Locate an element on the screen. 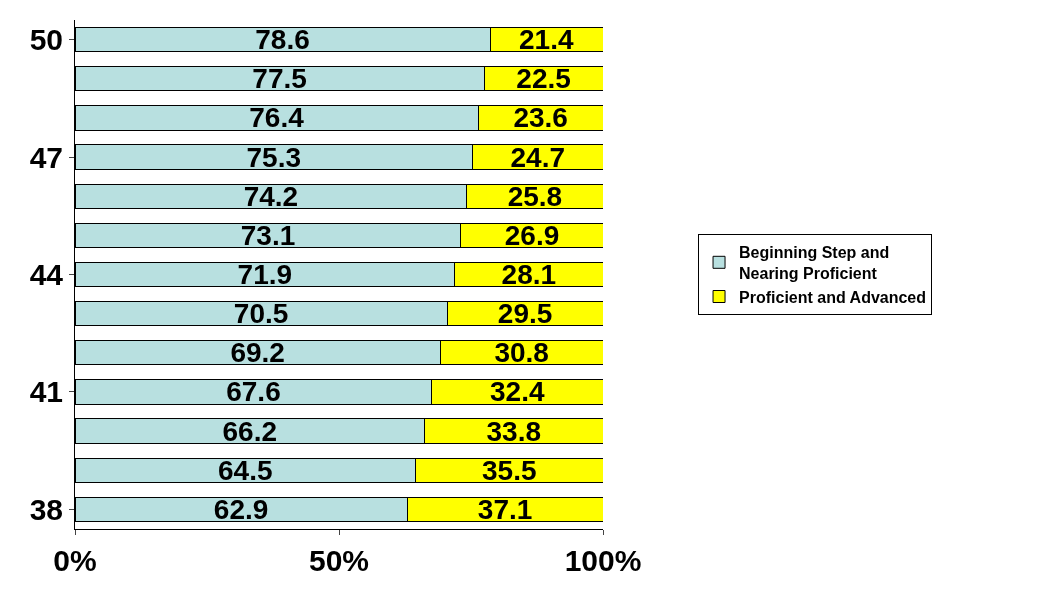 The image size is (1043, 604). data-label: 74.2 is located at coordinates (271, 196).